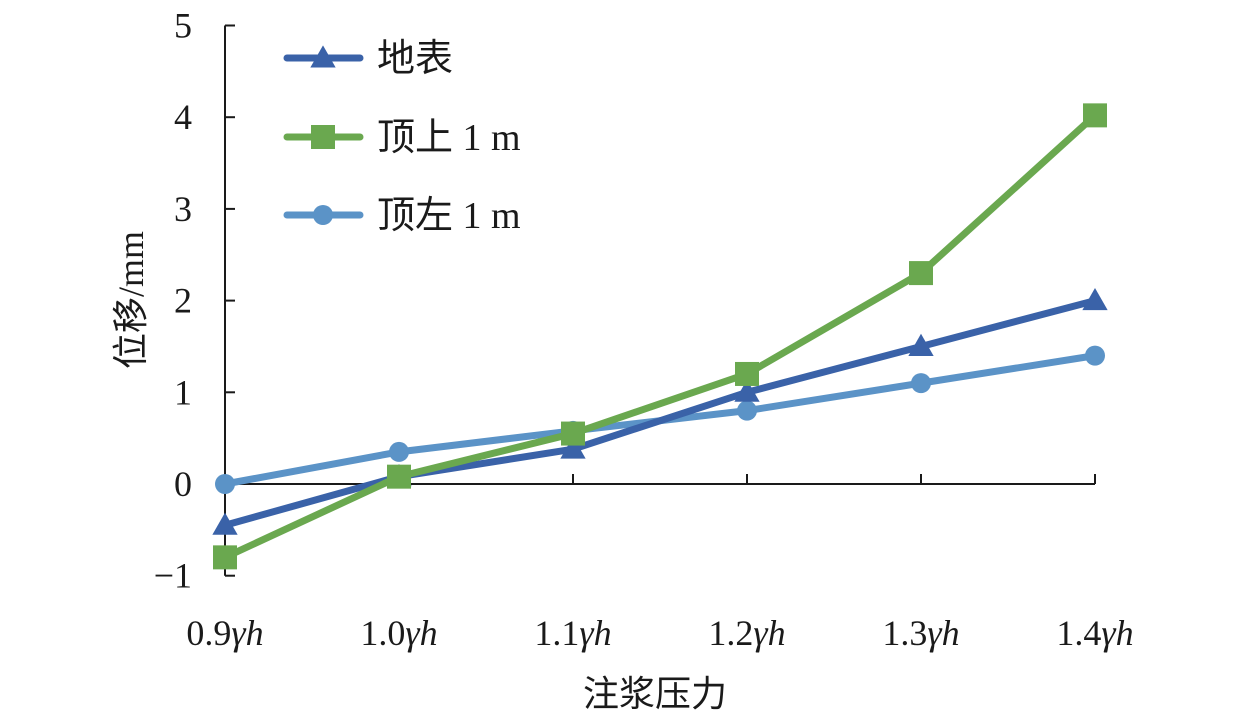  Describe the element at coordinates (173, 576) in the screenshot. I see `y-tick-label: −1` at that location.